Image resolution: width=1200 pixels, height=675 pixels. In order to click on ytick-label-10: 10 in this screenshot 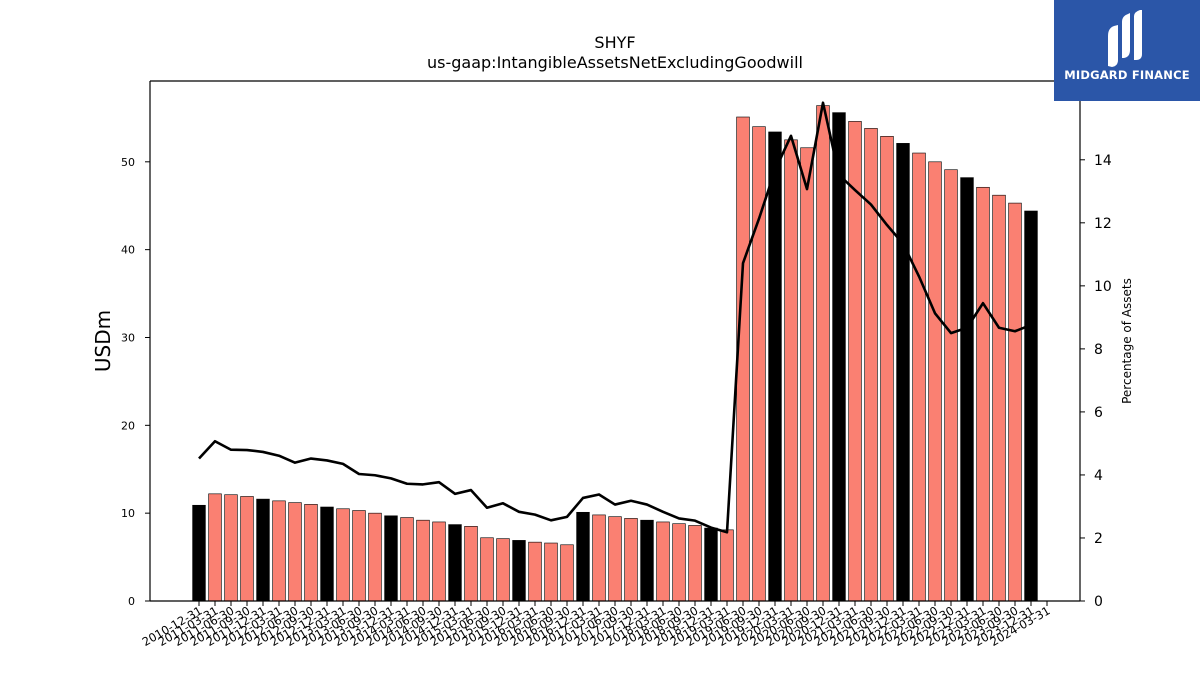, I will do `click(128, 513)`.